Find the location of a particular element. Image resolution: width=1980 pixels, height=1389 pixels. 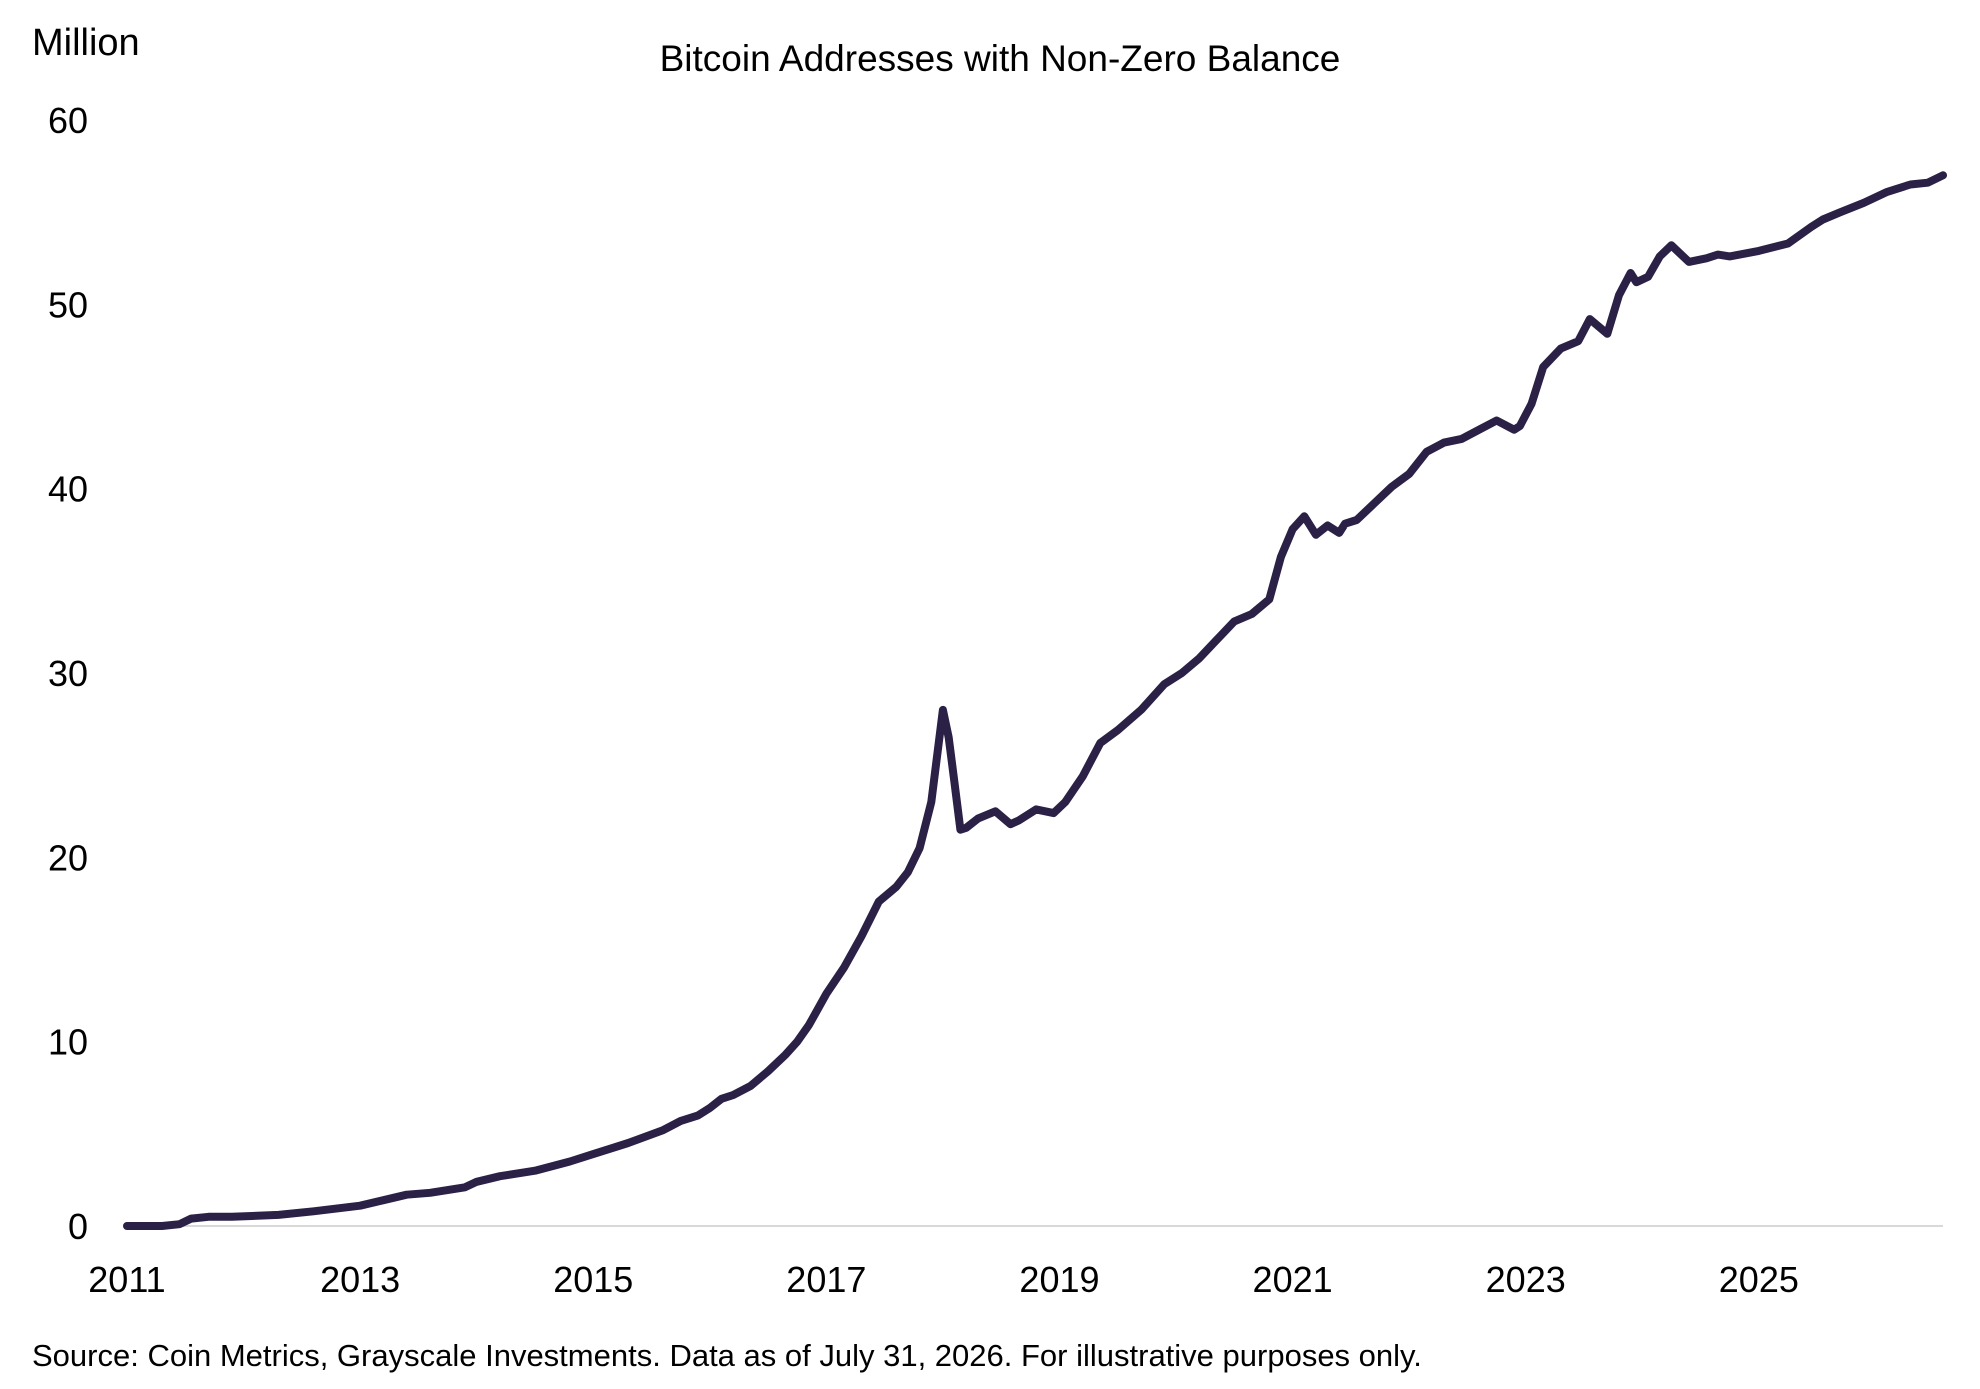

x-tick-label: 2015 is located at coordinates (593, 1279).